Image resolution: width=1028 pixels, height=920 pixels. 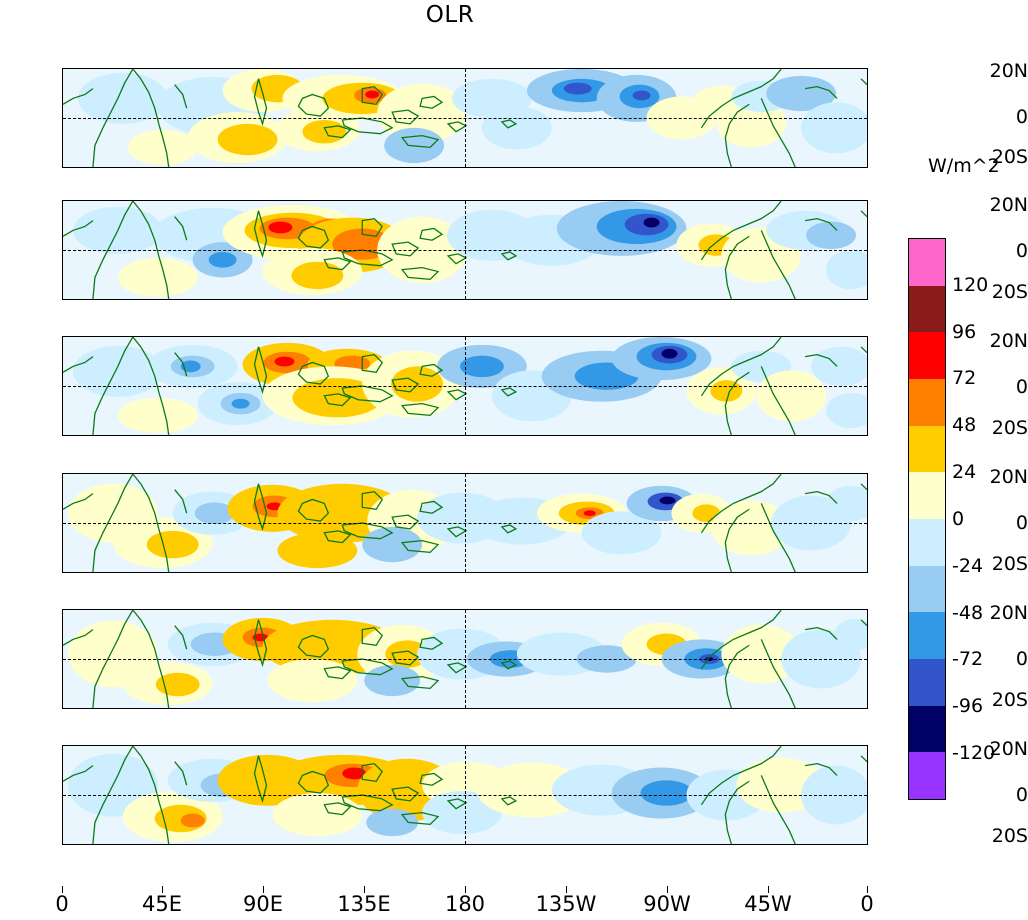 I want to click on y-tick-p2-0: 0, so click(x=1021, y=251).